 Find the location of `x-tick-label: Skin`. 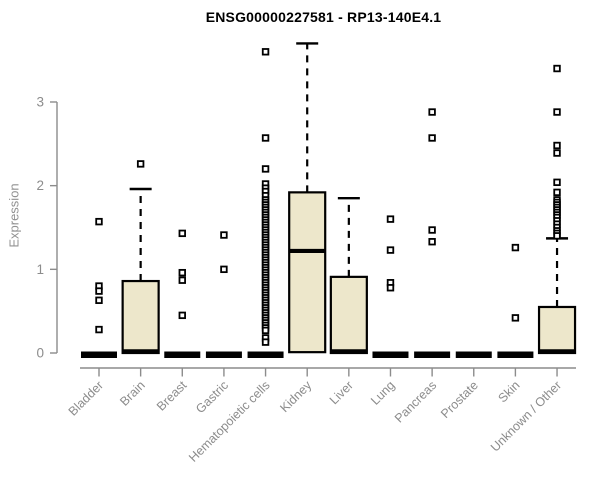

x-tick-label: Skin is located at coordinates (508, 391).